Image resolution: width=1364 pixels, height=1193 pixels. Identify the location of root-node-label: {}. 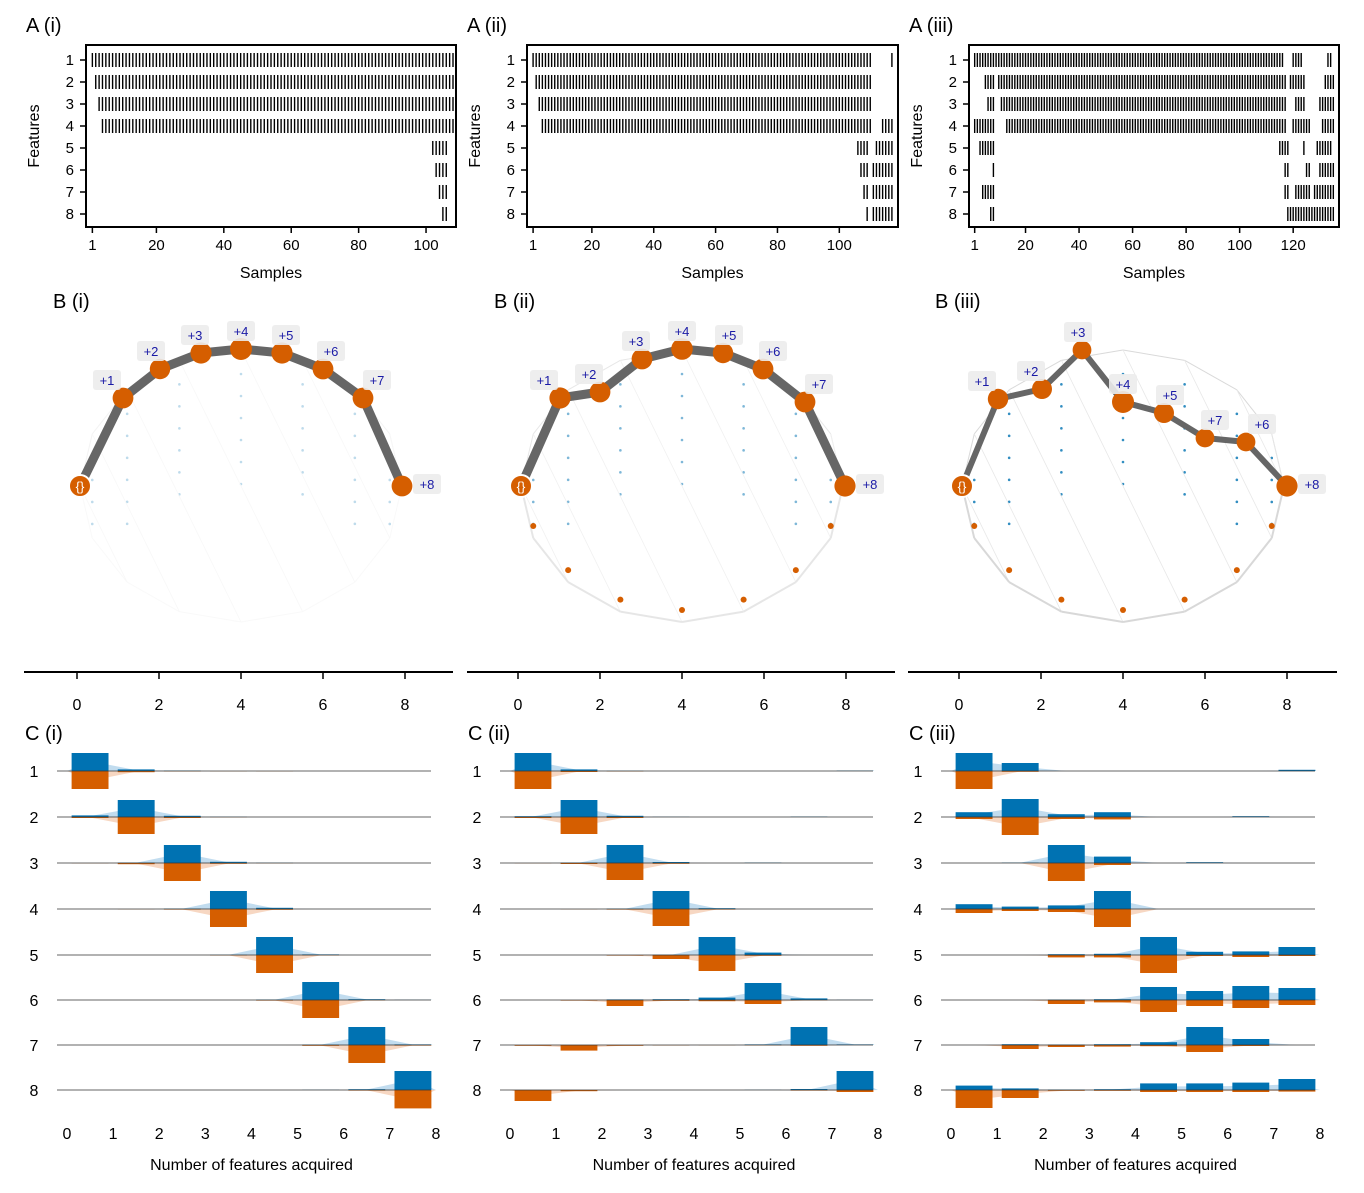
(521, 486).